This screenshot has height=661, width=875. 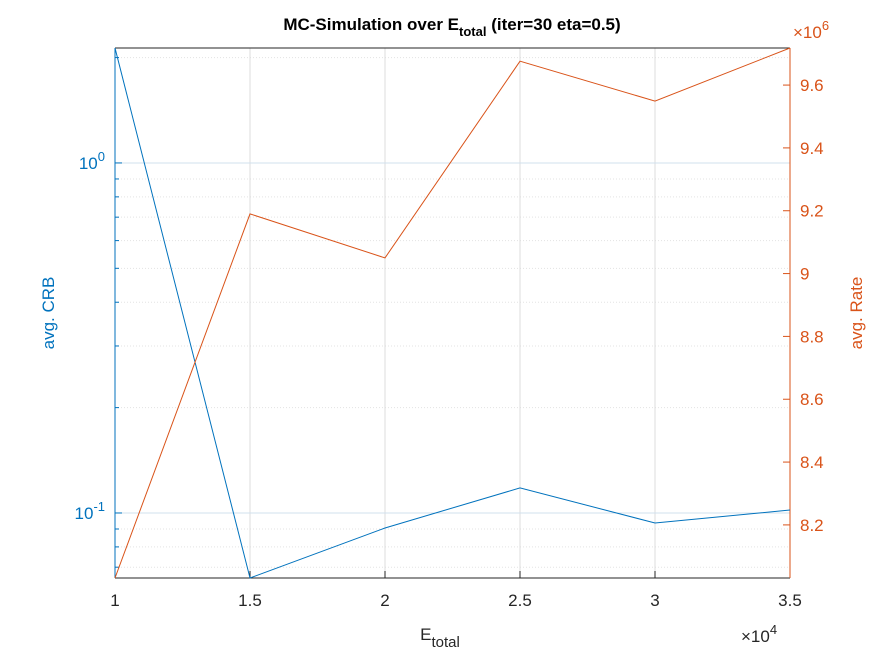 I want to click on y2-tick-label: 9.6, so click(x=812, y=85).